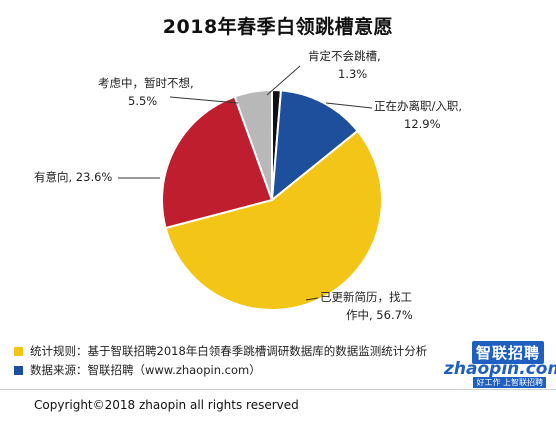 The width and height of the screenshot is (556, 421). Describe the element at coordinates (418, 115) in the screenshot. I see `slice-label-1: 正在办离职/入职, 12.9%` at that location.